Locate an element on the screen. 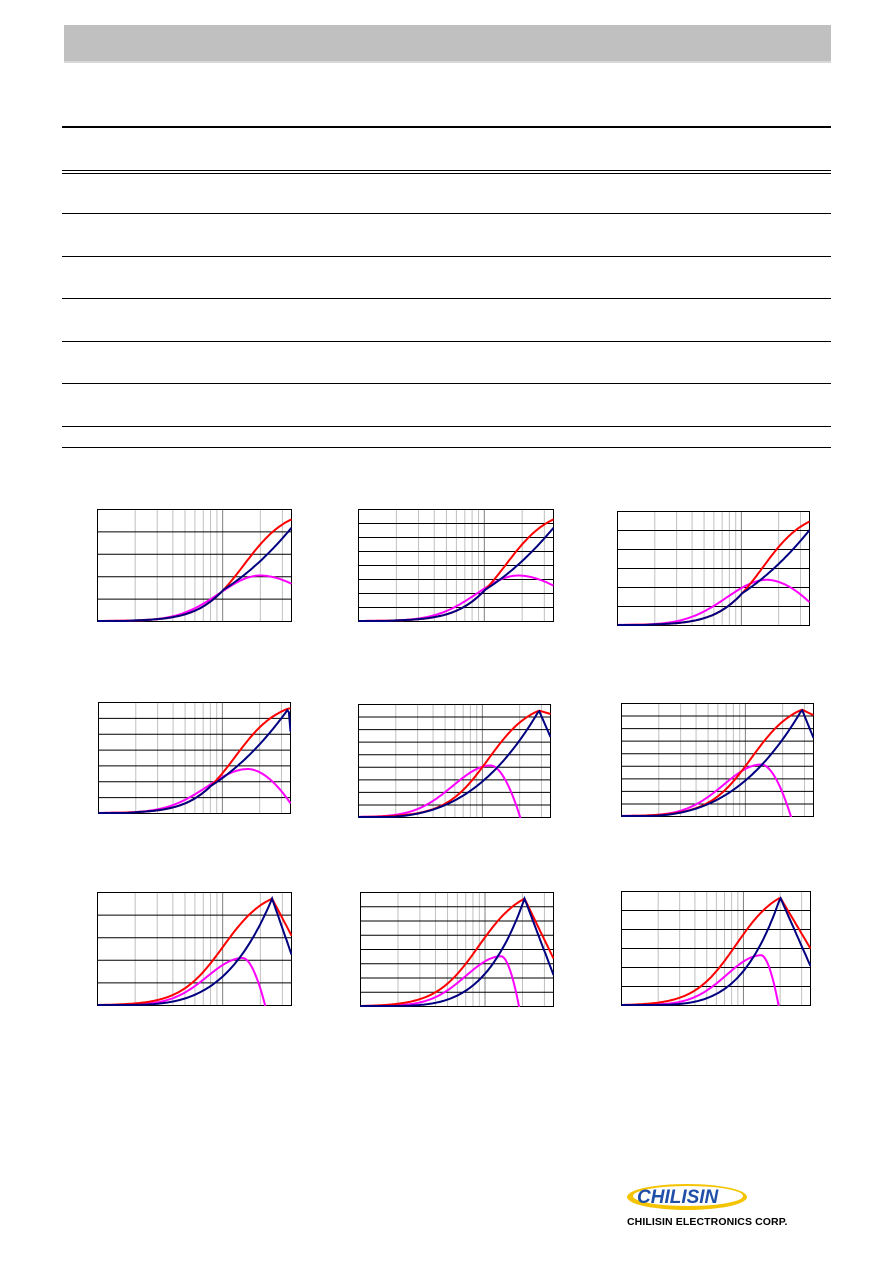 This screenshot has width=893, height=1263. table-header-rule is located at coordinates (446, 172).